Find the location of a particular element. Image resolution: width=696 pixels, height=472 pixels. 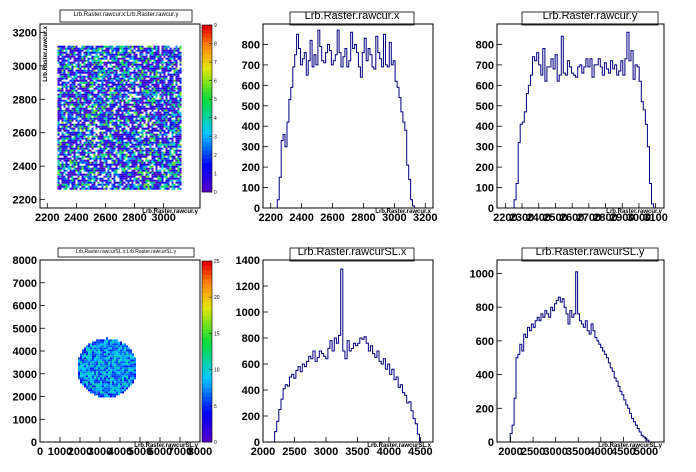

heatmap-cells is located at coordinates (107, 367).